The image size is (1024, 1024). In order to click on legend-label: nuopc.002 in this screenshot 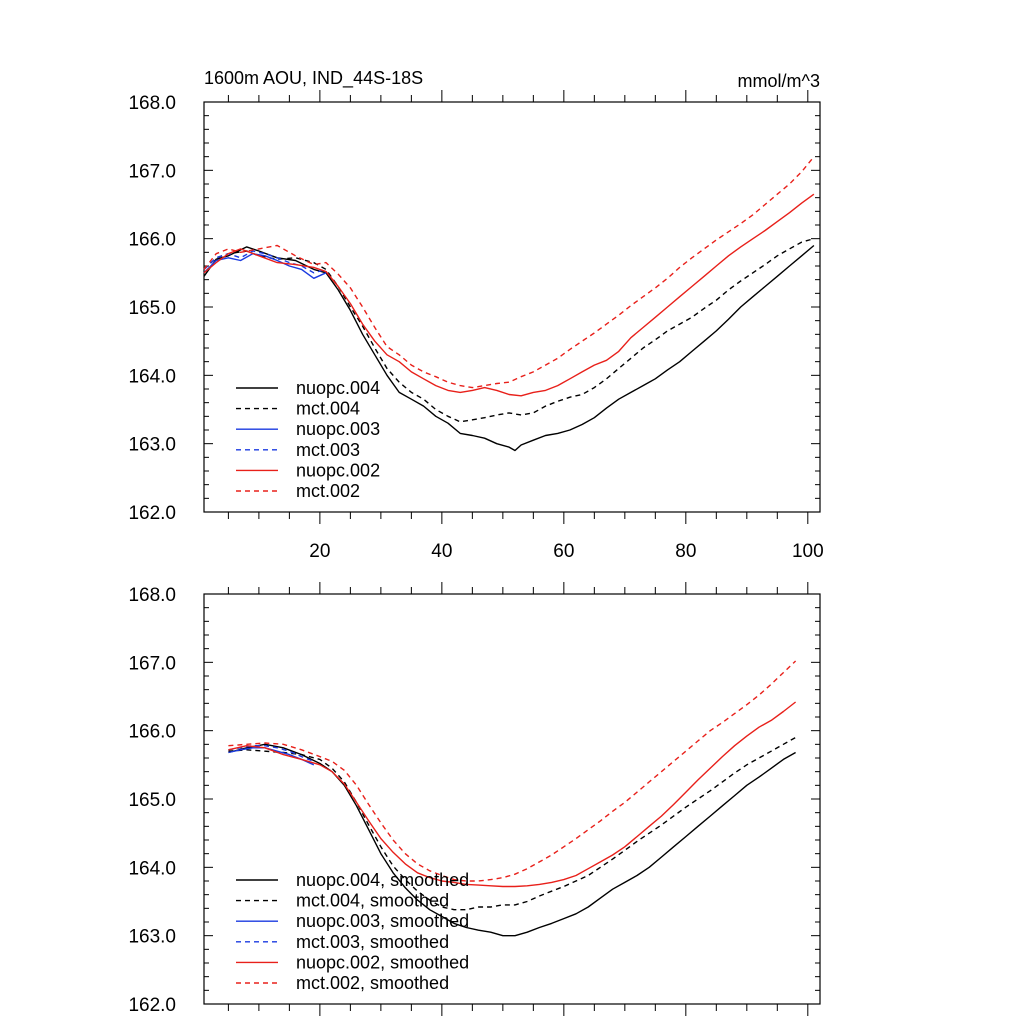, I will do `click(338, 470)`.